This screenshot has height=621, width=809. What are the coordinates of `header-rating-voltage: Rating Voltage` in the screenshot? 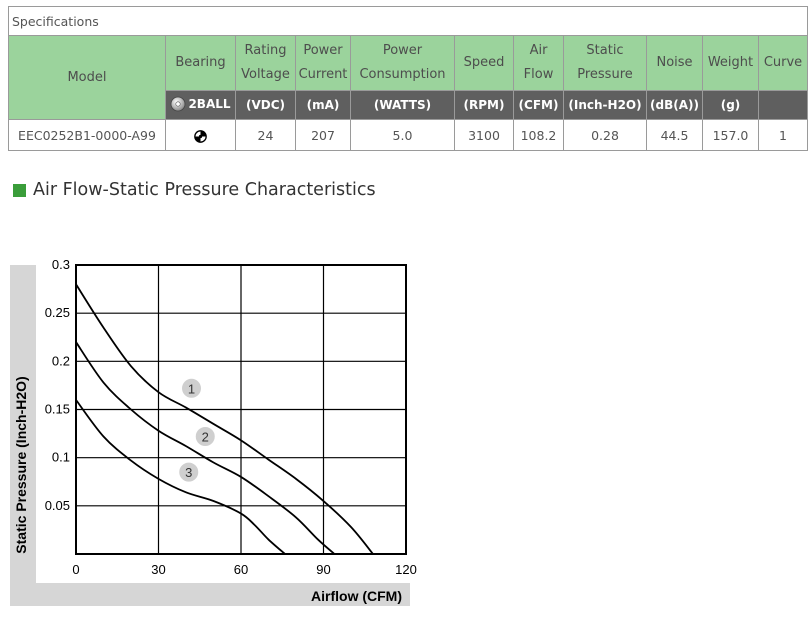 It's located at (265, 63).